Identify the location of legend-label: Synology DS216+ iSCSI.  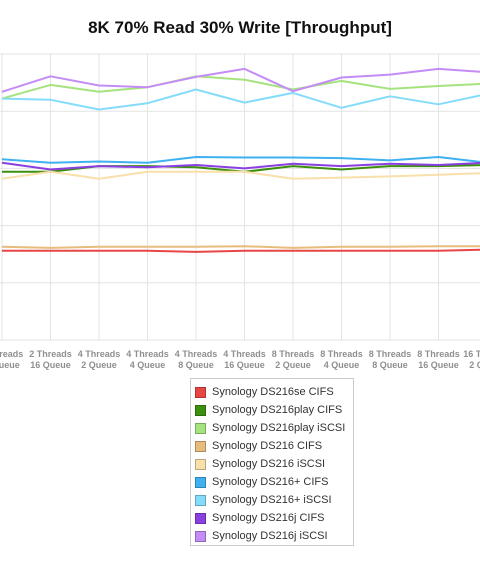
(272, 500).